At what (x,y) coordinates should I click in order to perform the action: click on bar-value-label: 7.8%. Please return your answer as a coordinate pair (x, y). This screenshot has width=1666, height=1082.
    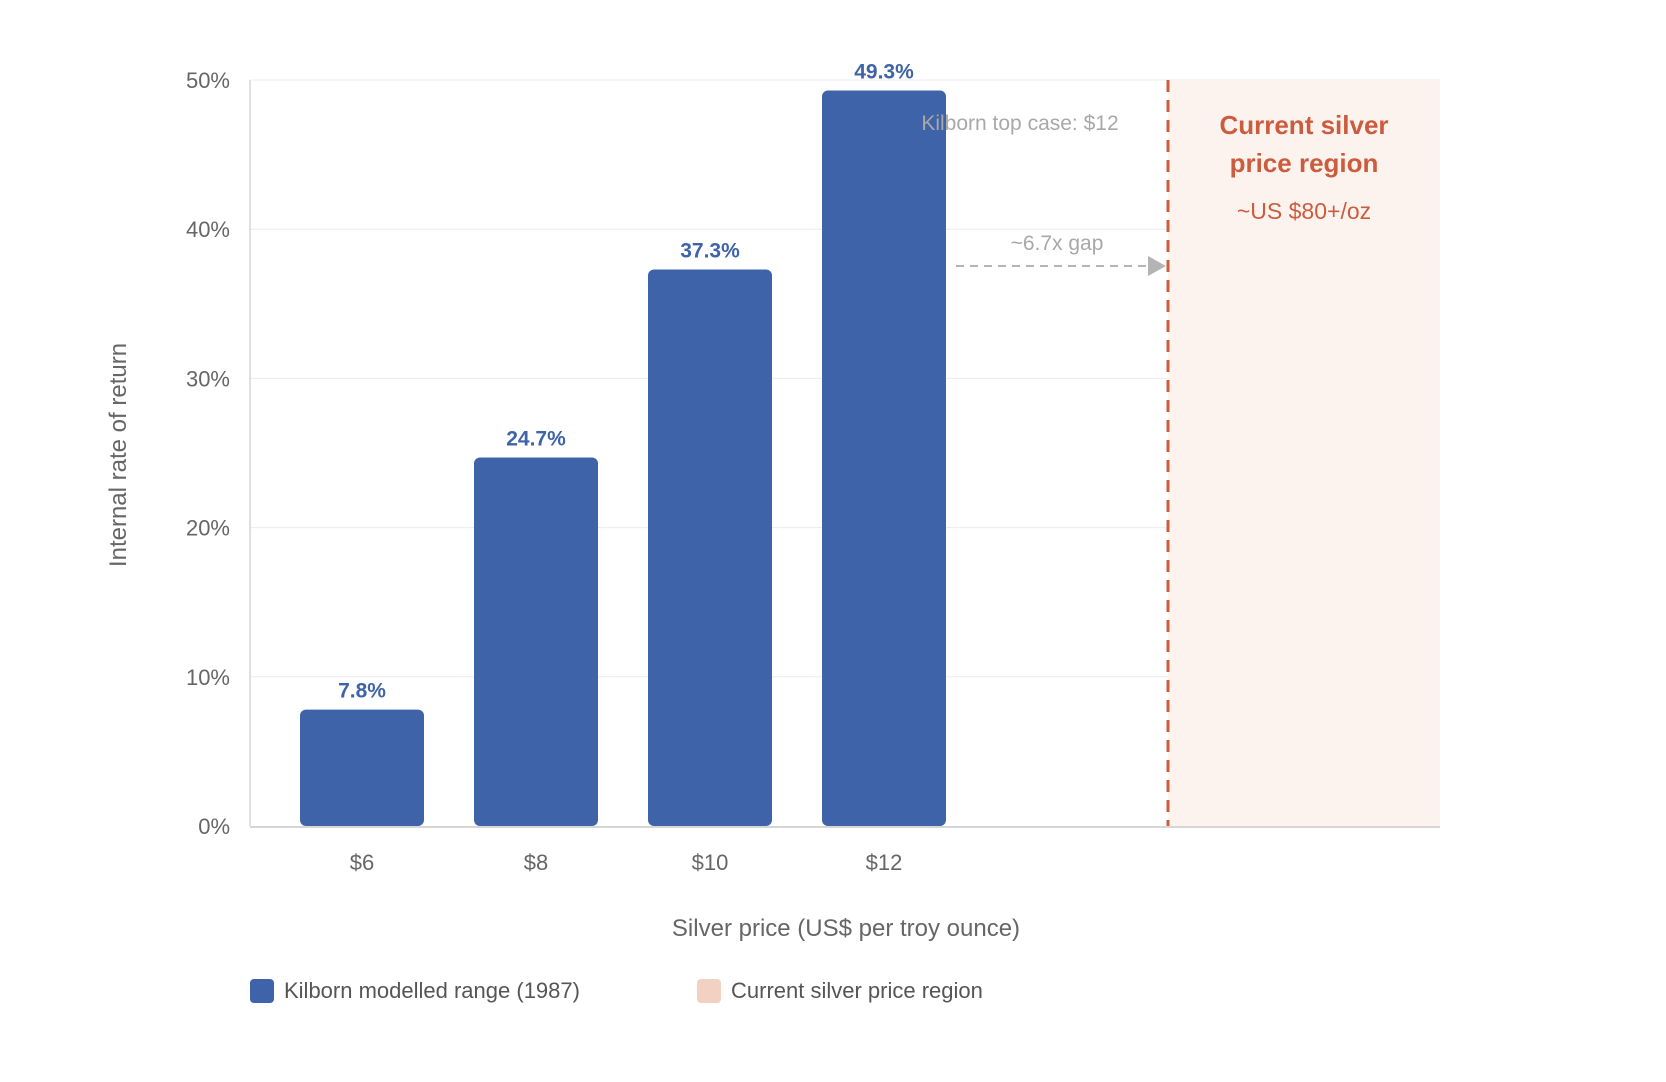
    Looking at the image, I should click on (362, 691).